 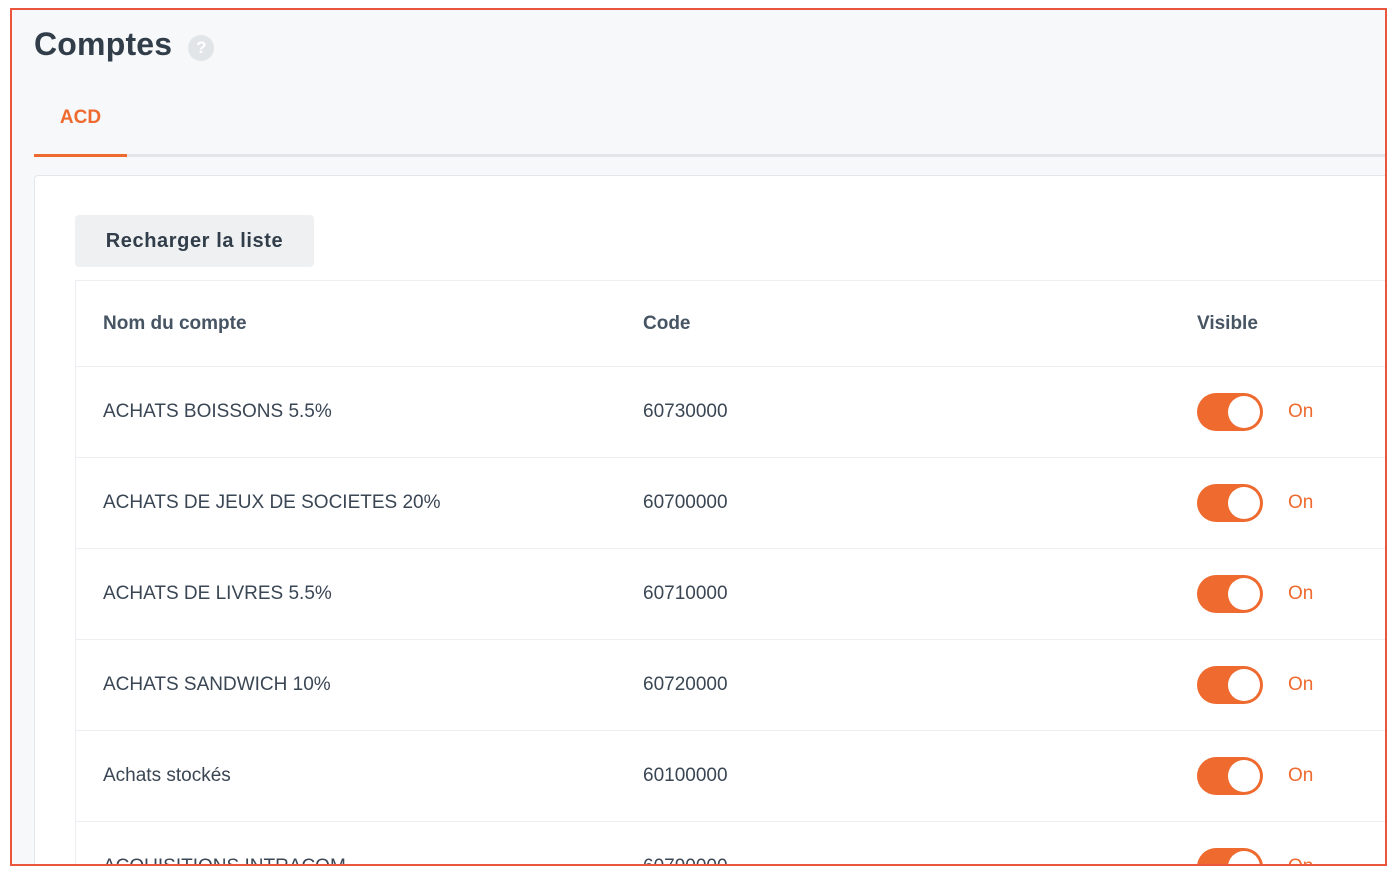 What do you see at coordinates (217, 411) in the screenshot?
I see `account-name: ACHATS BOISSONS 5.5%` at bounding box center [217, 411].